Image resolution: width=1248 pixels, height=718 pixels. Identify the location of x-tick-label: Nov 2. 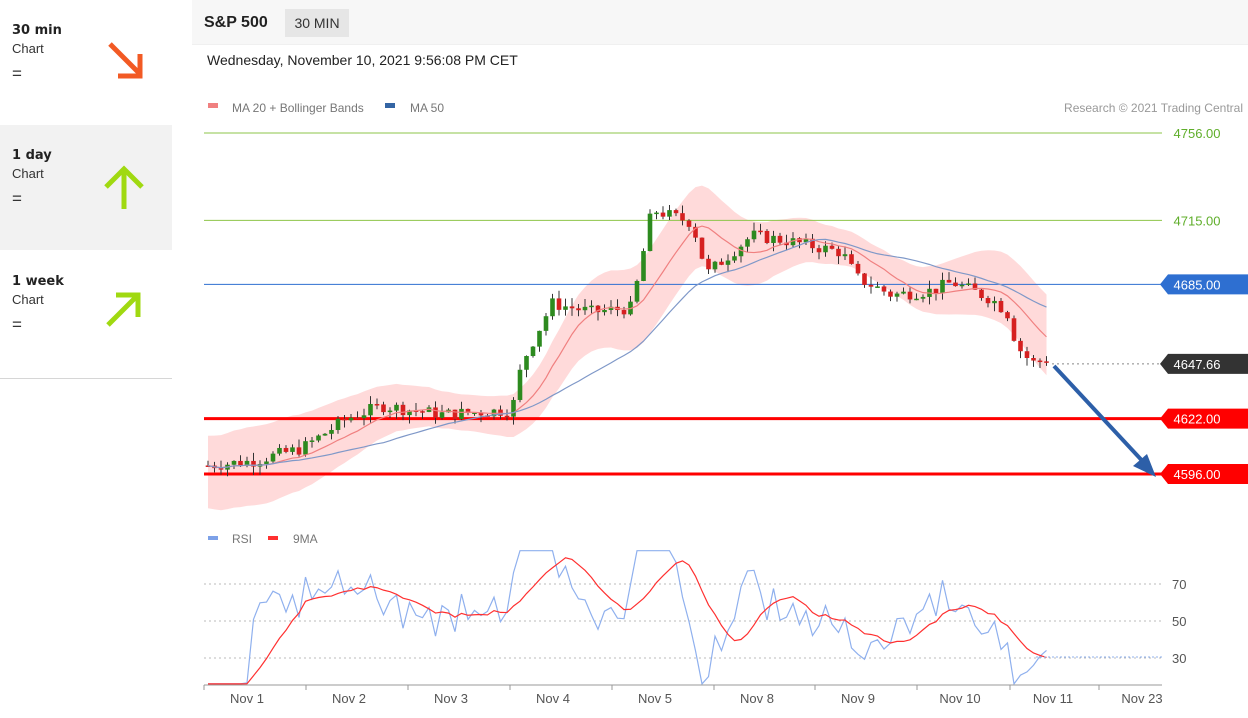
(349, 698).